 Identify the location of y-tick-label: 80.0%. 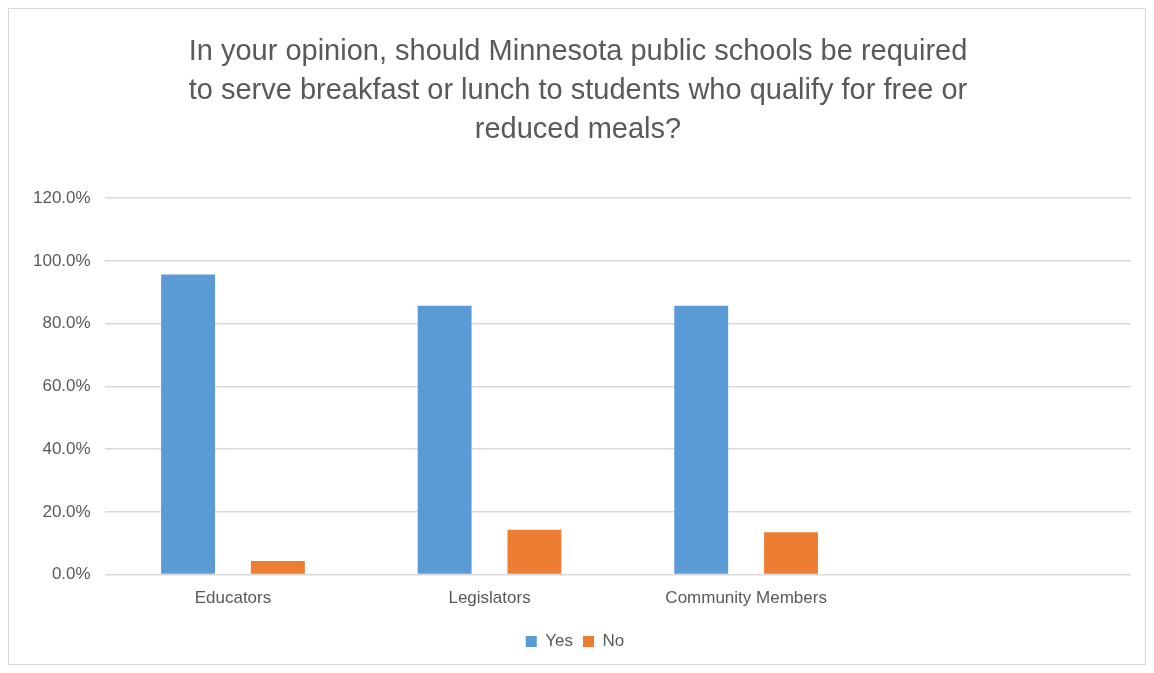
(66, 323).